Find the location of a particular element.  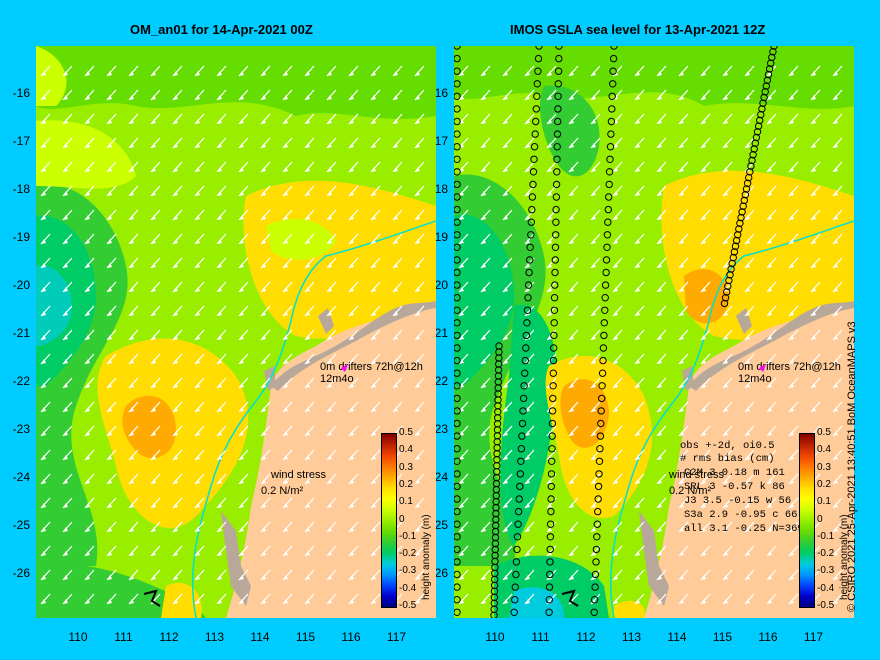

drifter-label: 0m drifters 72h@12h is located at coordinates (789, 367).